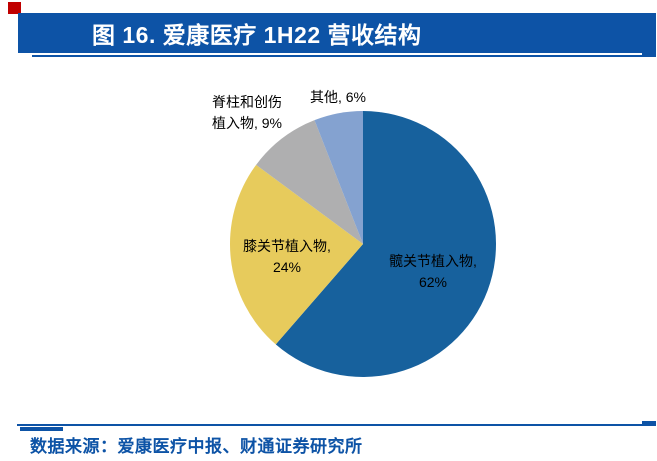  I want to click on pie-label-line: 植入物, 9%, so click(246, 123).